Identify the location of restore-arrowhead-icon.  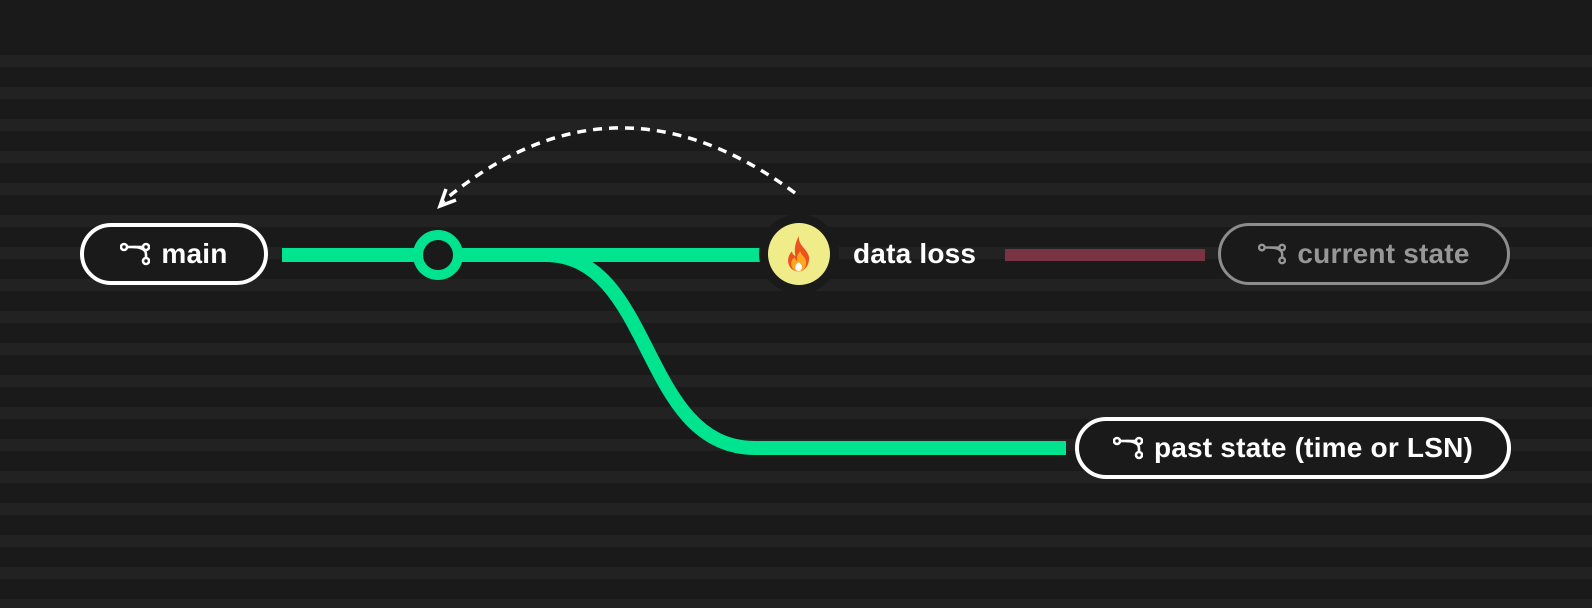
(447, 198).